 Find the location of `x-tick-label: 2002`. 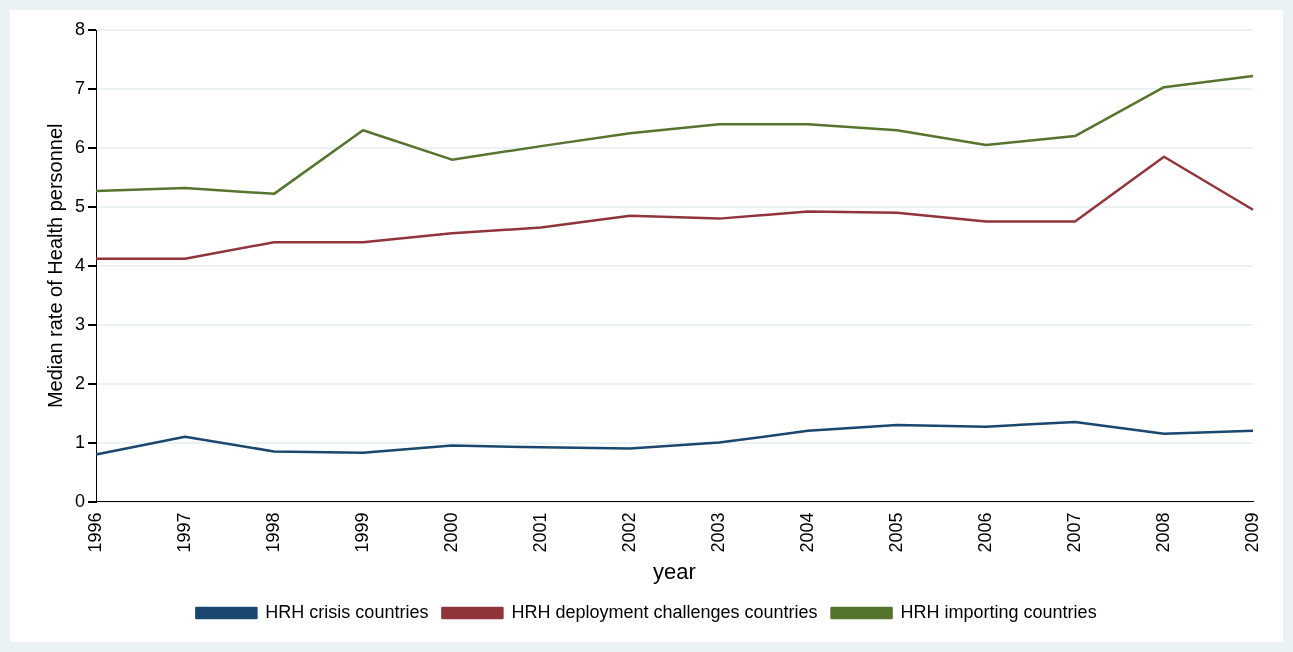

x-tick-label: 2002 is located at coordinates (628, 532).